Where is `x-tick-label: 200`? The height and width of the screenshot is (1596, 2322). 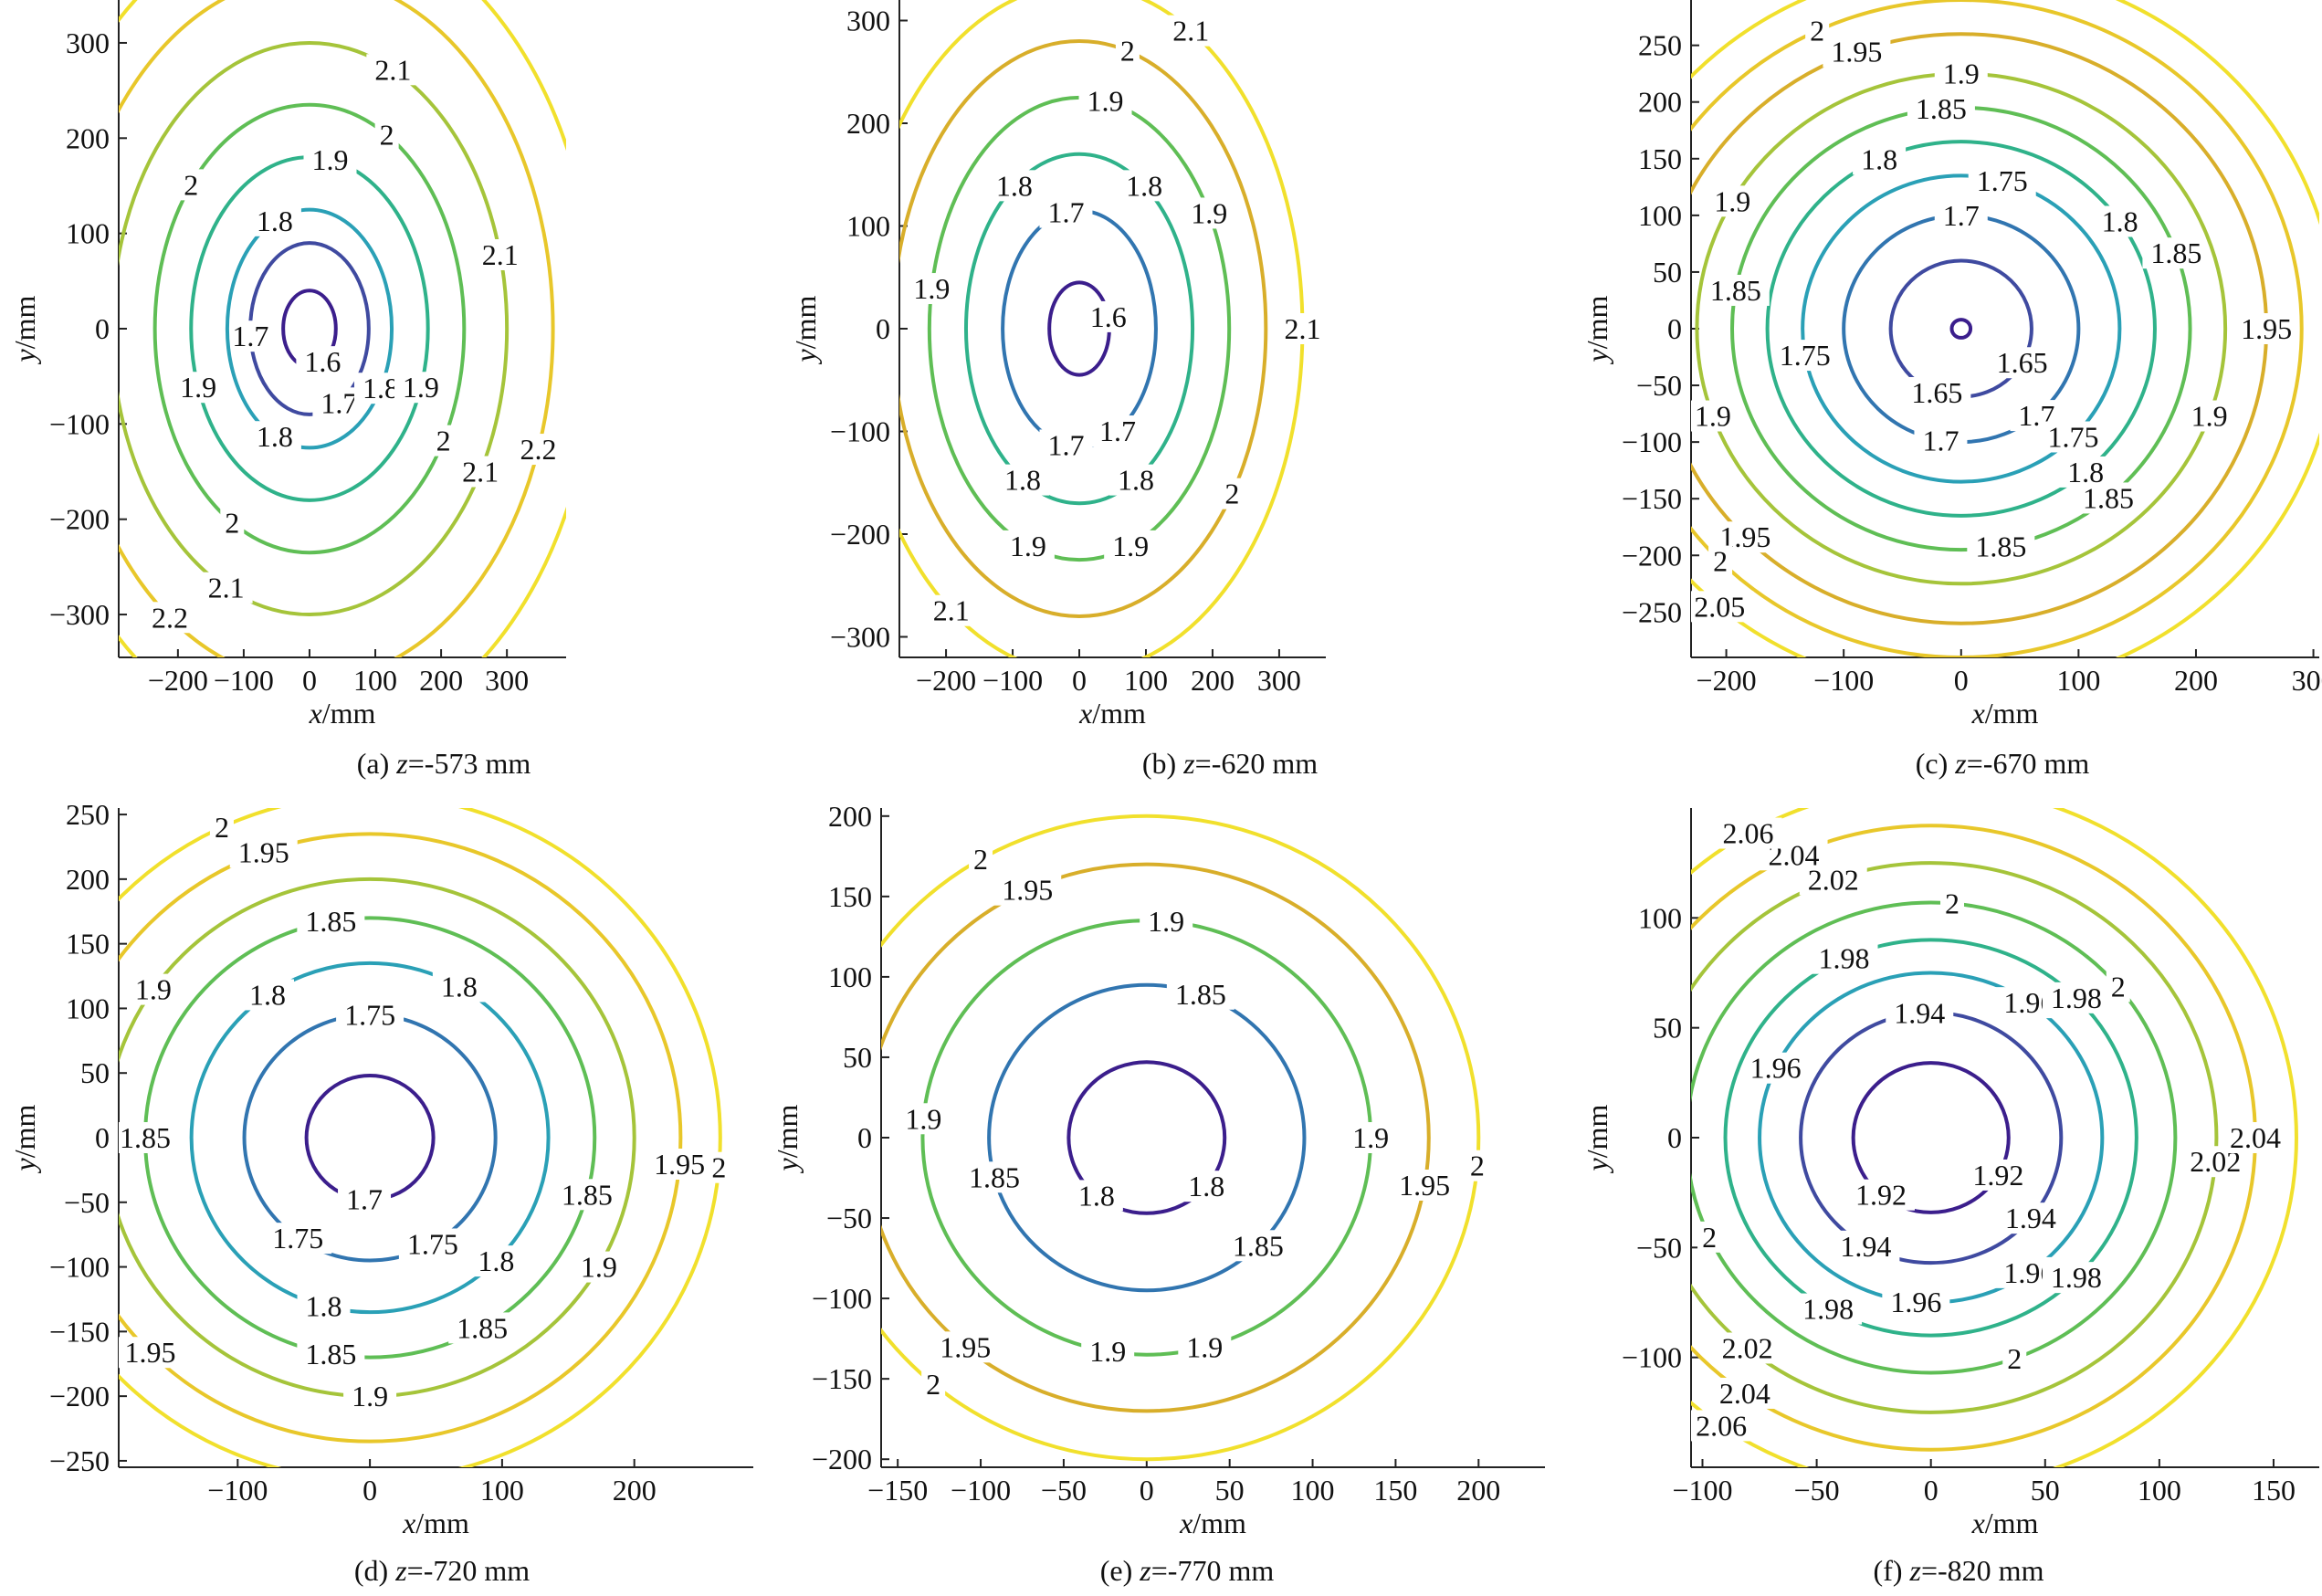 x-tick-label: 200 is located at coordinates (1478, 1491).